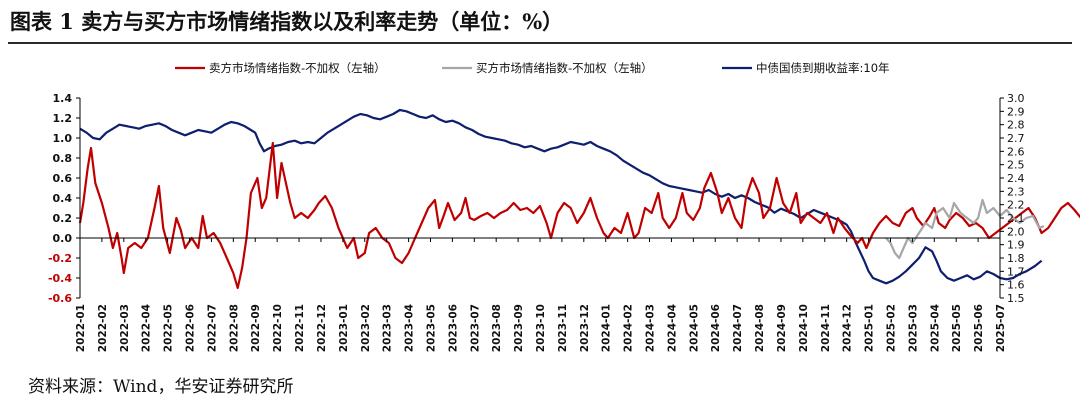 The height and width of the screenshot is (405, 1080). What do you see at coordinates (1016, 191) in the screenshot?
I see `right-tick-label: 2.3` at bounding box center [1016, 191].